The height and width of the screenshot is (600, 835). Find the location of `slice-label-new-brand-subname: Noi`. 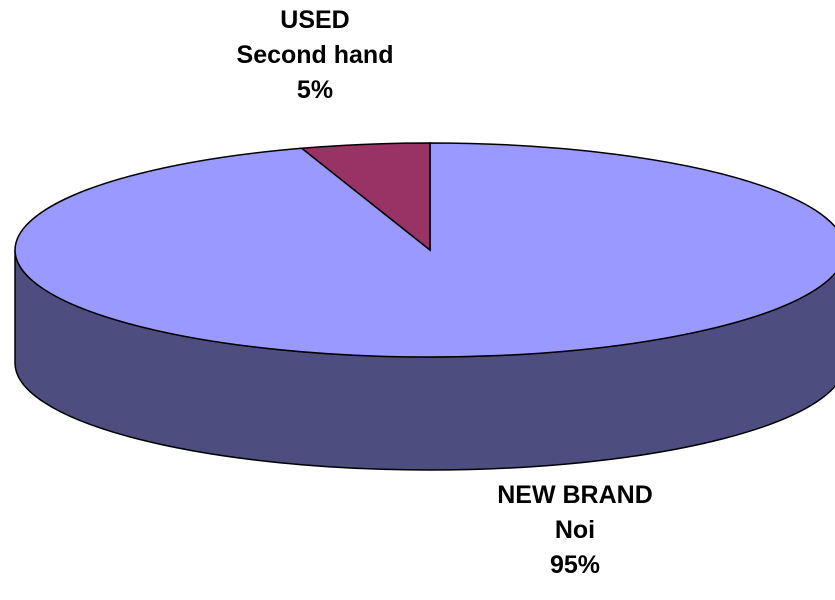

slice-label-new-brand-subname: Noi is located at coordinates (575, 530).